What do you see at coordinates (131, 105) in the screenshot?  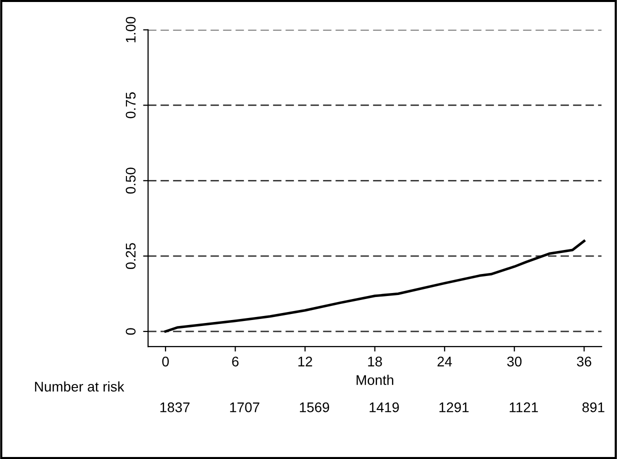 I see `y-tick-label: 0.75` at bounding box center [131, 105].